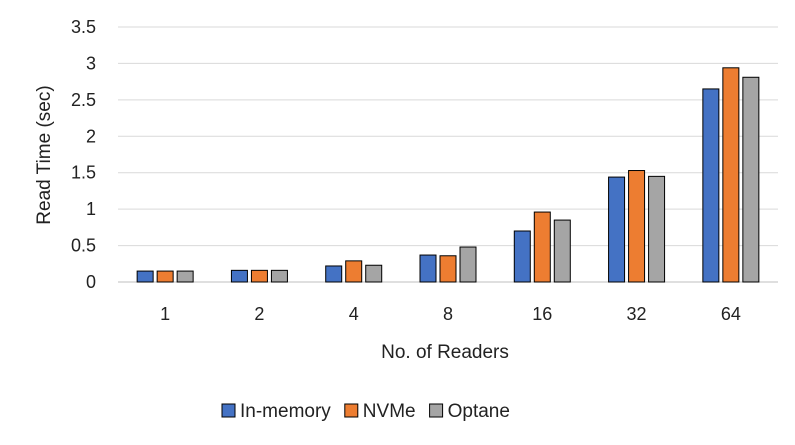 This screenshot has width=795, height=445. I want to click on legend: In-memory NVMe Optane, so click(365, 411).